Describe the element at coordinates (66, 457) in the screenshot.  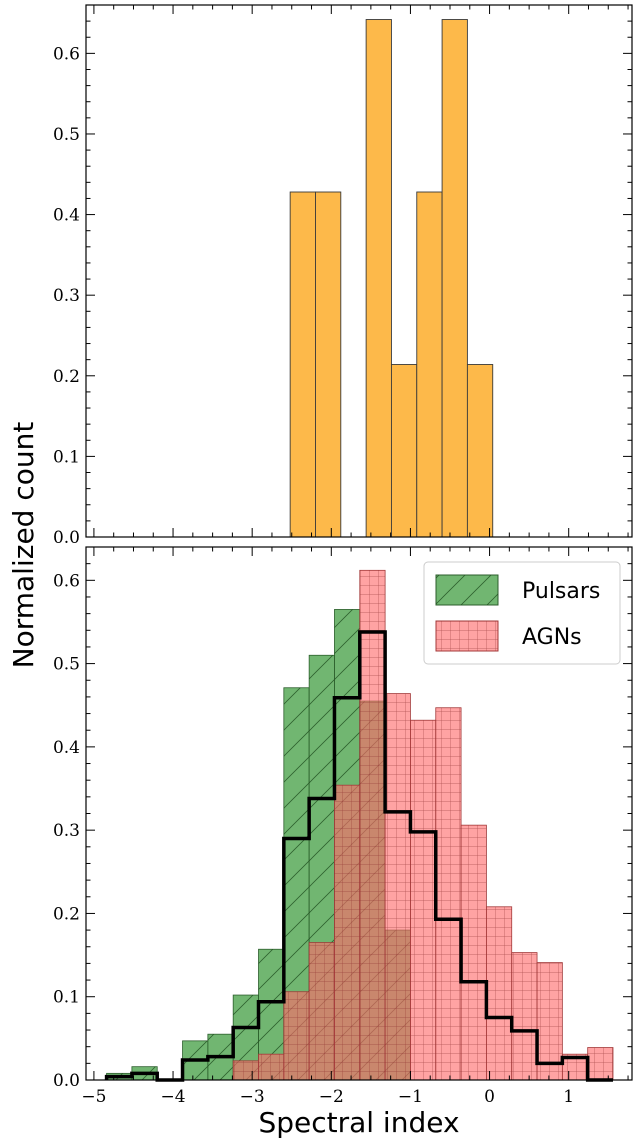
I see `top-ytick-label: 0.1` at that location.